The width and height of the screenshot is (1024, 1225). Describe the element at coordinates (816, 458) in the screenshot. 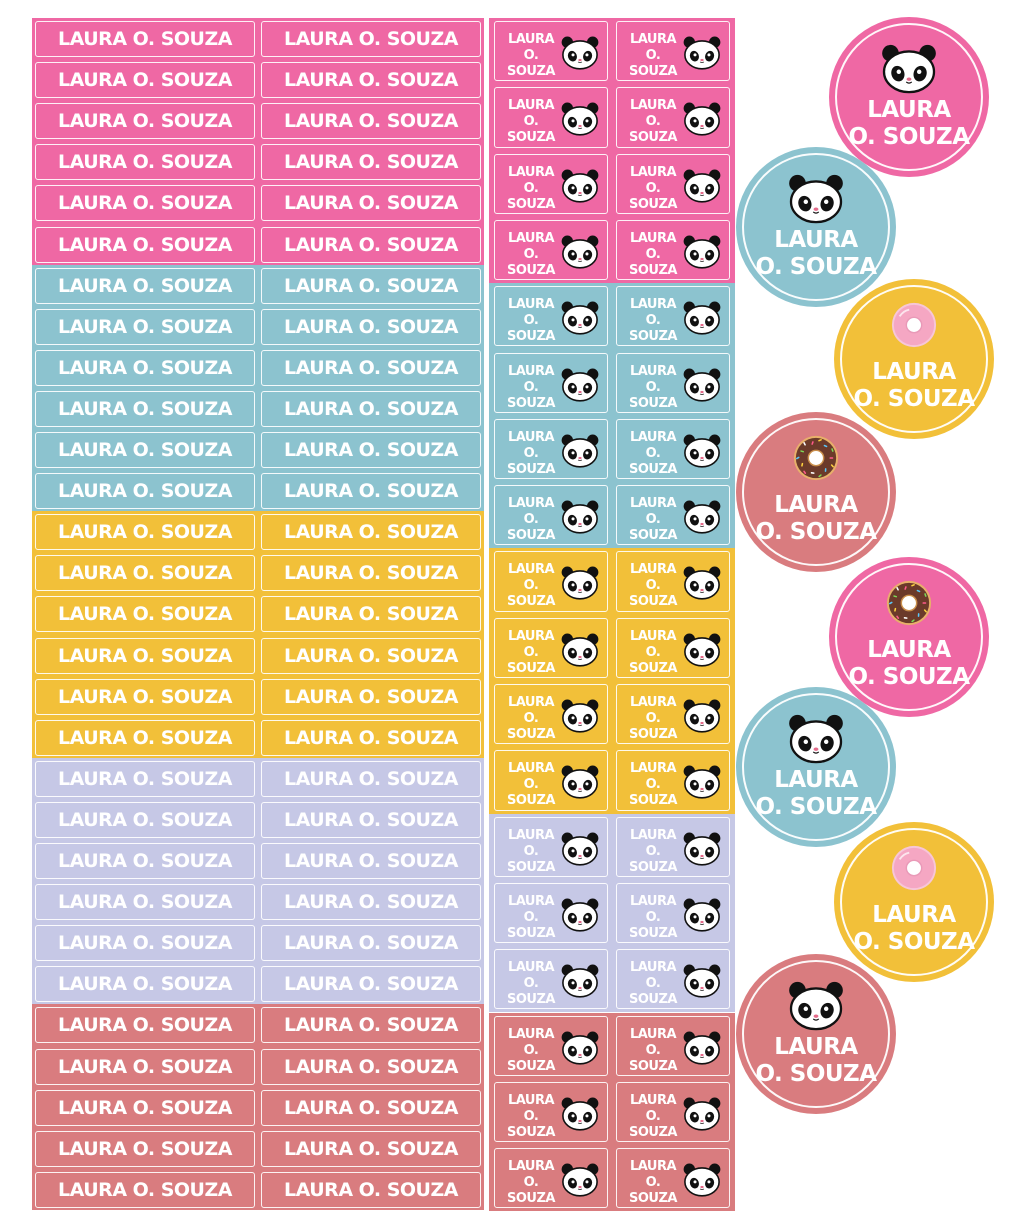

I see `donut` at that location.